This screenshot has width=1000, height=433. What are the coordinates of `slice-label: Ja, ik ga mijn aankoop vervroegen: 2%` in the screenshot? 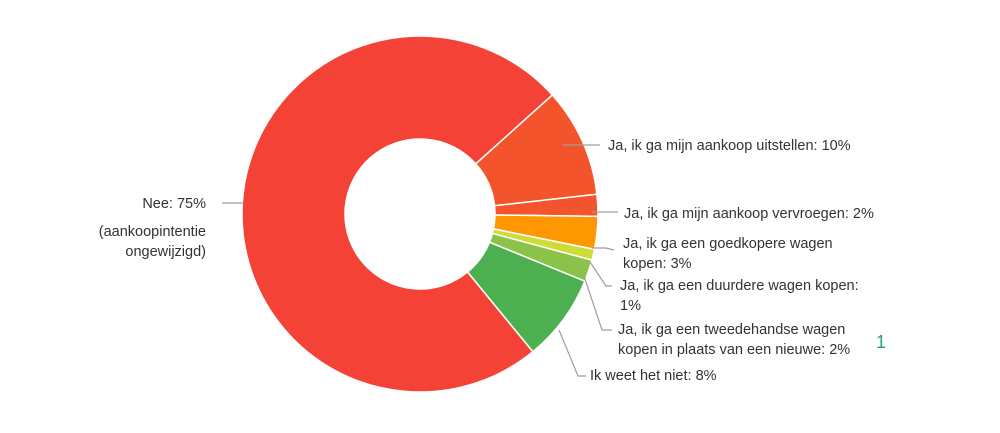 It's located at (749, 214).